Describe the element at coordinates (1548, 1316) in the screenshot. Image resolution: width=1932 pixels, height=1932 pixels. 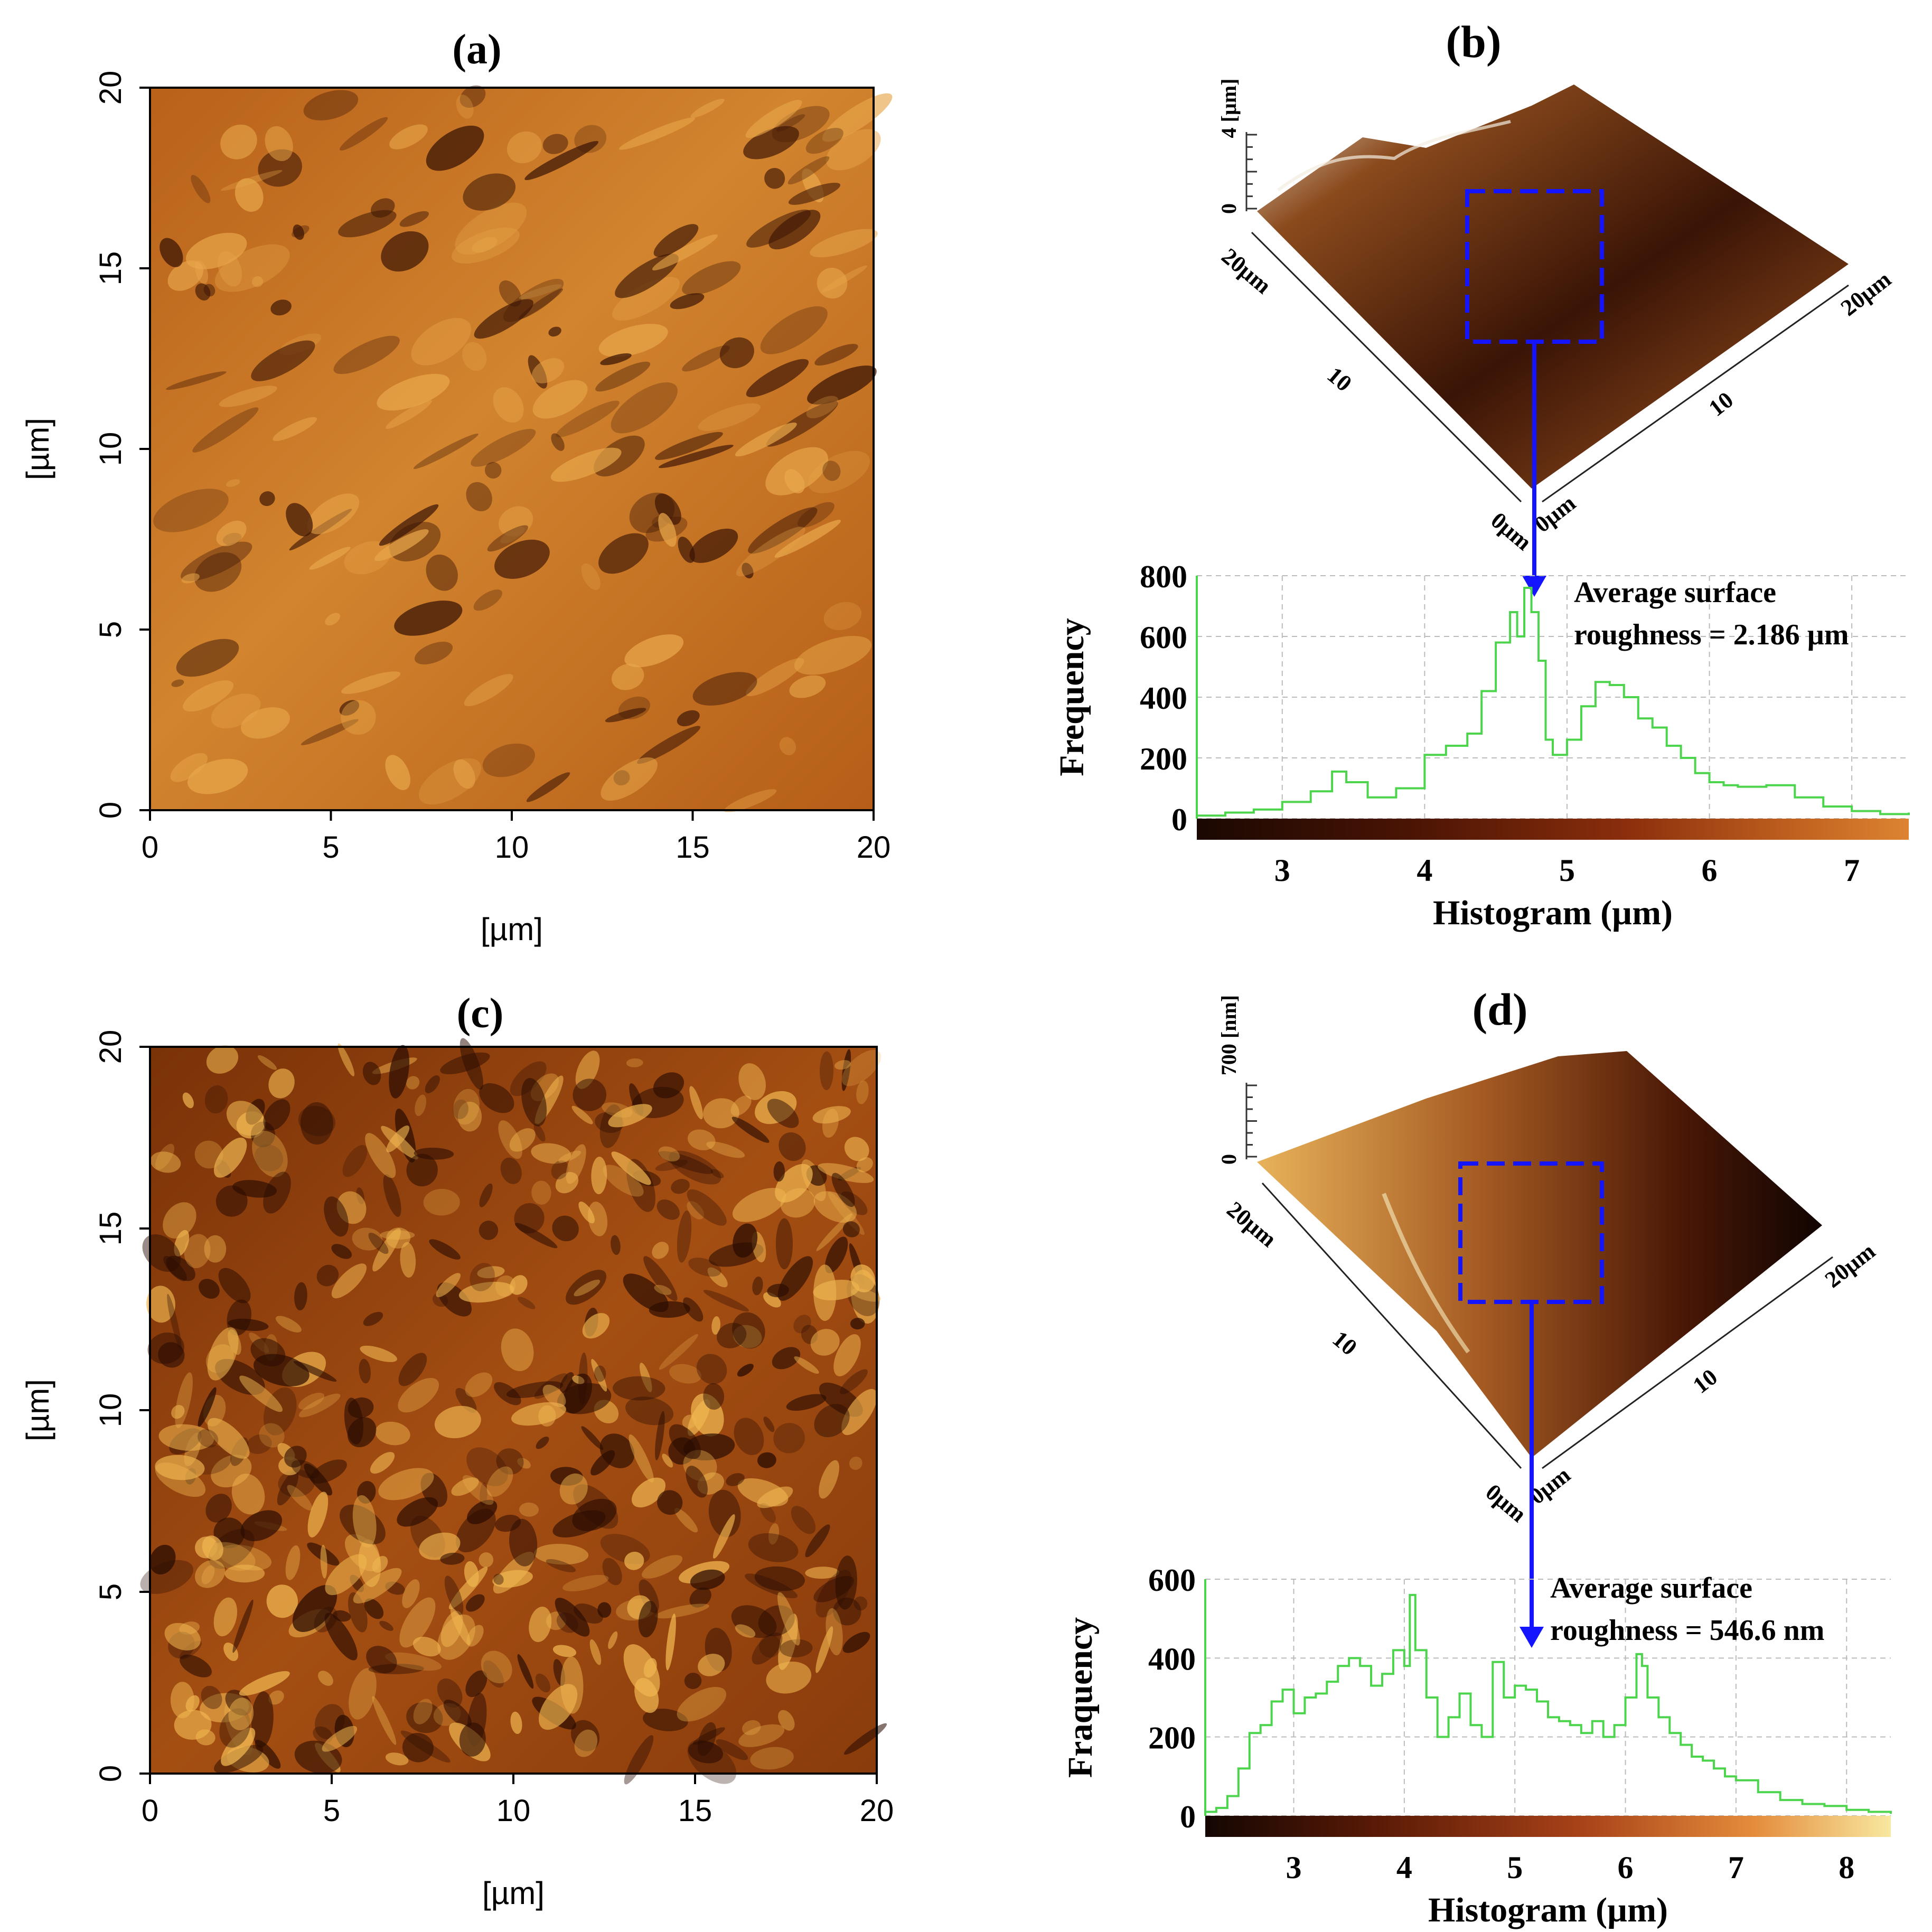
I see `panel-d: (d) 700 [nm] 0 20µm 10 20µm 10 0µm 0µm` at that location.